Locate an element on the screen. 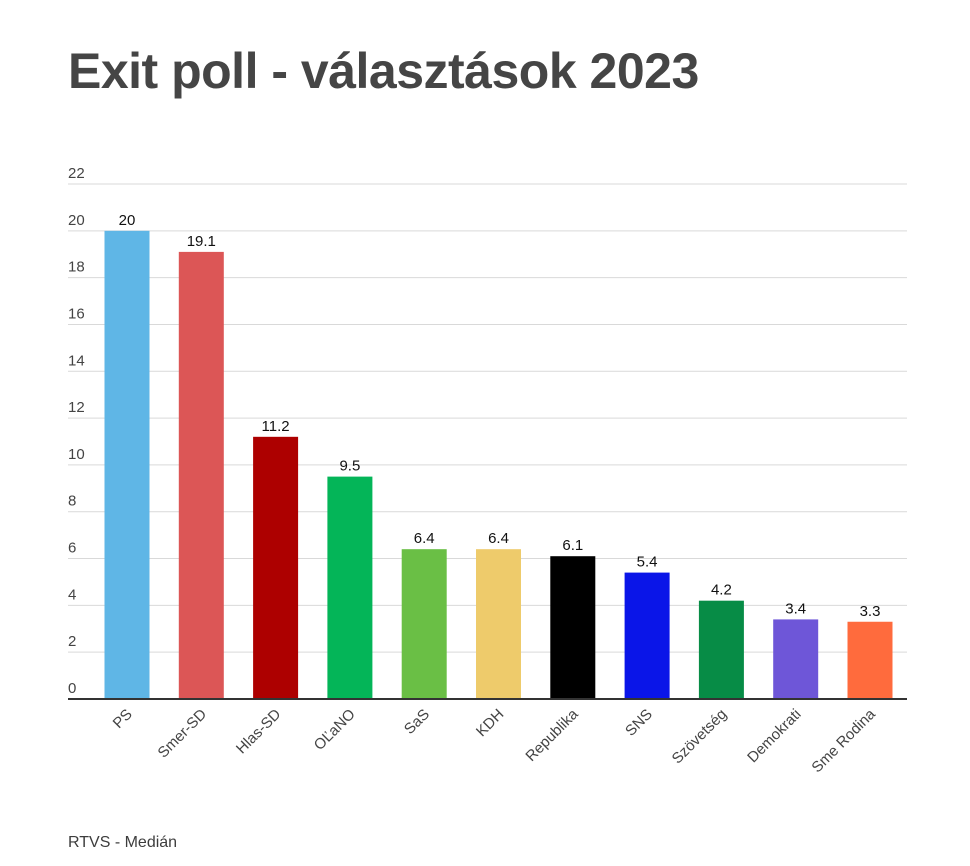 The height and width of the screenshot is (866, 970). y-tick-label: 22 is located at coordinates (76, 173).